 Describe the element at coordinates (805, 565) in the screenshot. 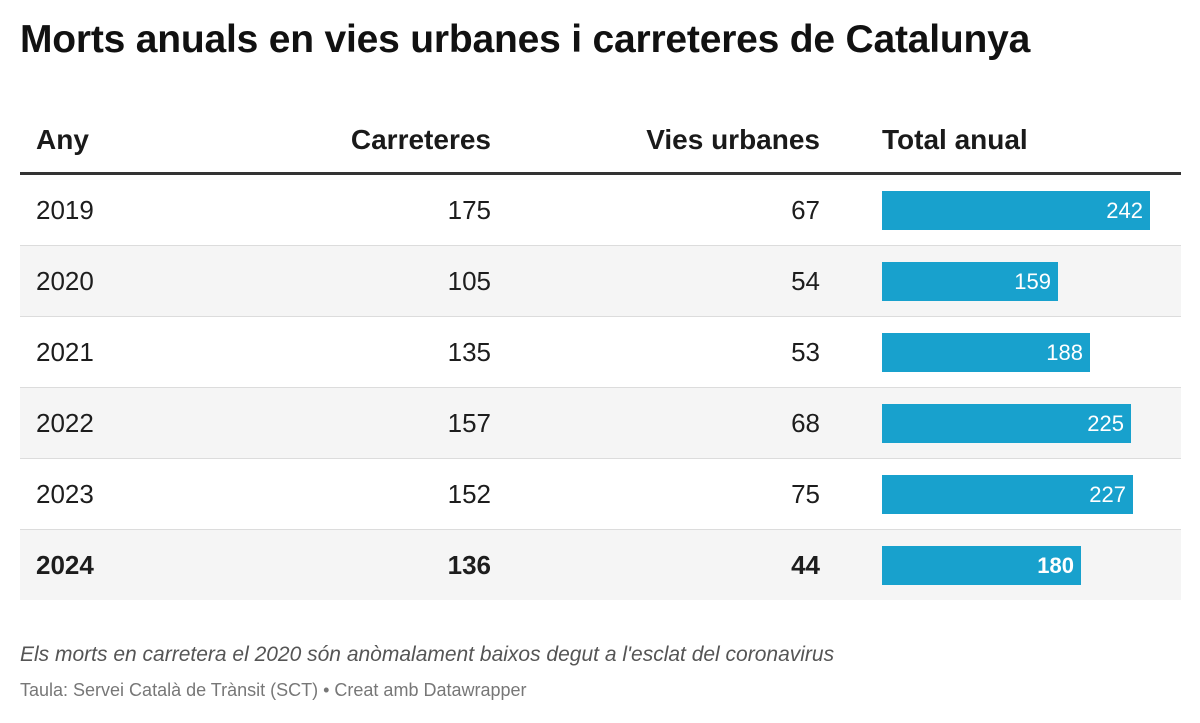

I see `cell-urban: 44` at that location.